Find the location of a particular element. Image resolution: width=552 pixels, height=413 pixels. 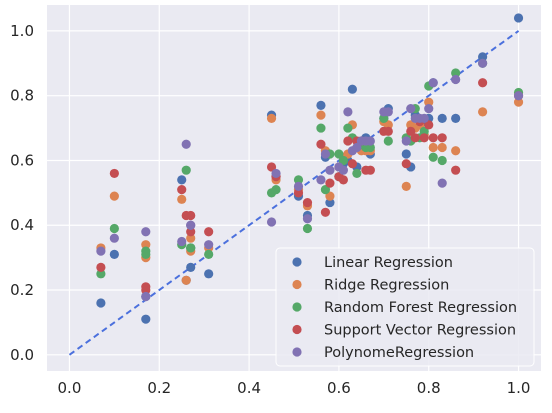

x-tick-label: 0.8 is located at coordinates (429, 388).